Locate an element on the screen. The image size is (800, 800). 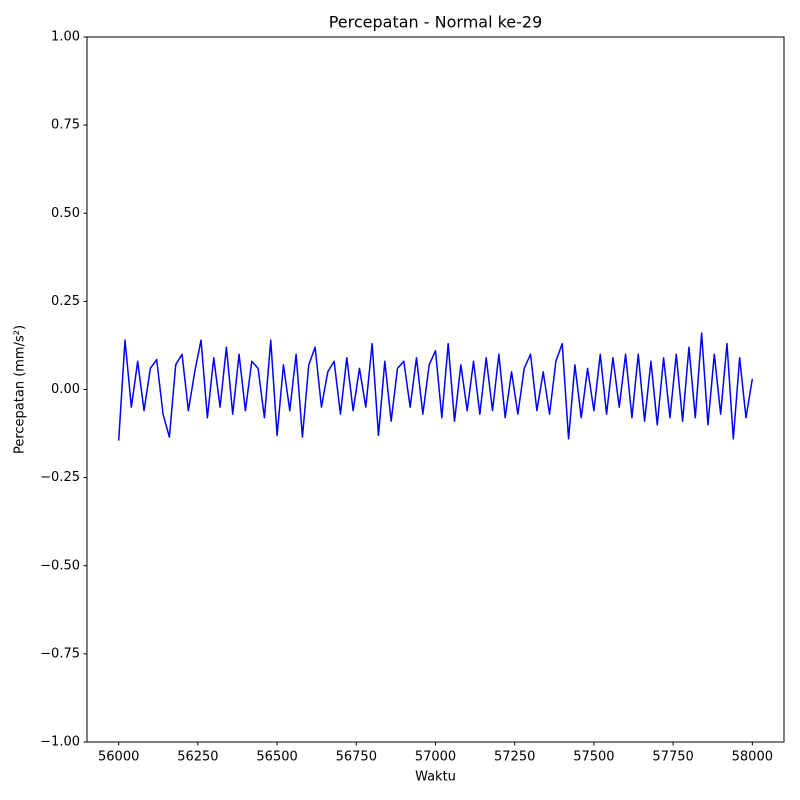
x-axis-label: Waktu is located at coordinates (435, 777).